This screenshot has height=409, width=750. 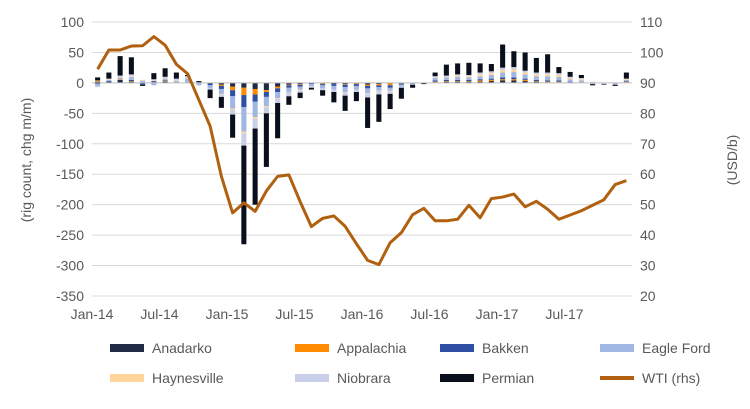 What do you see at coordinates (497, 314) in the screenshot?
I see `x-tick-label: Jan-17` at bounding box center [497, 314].